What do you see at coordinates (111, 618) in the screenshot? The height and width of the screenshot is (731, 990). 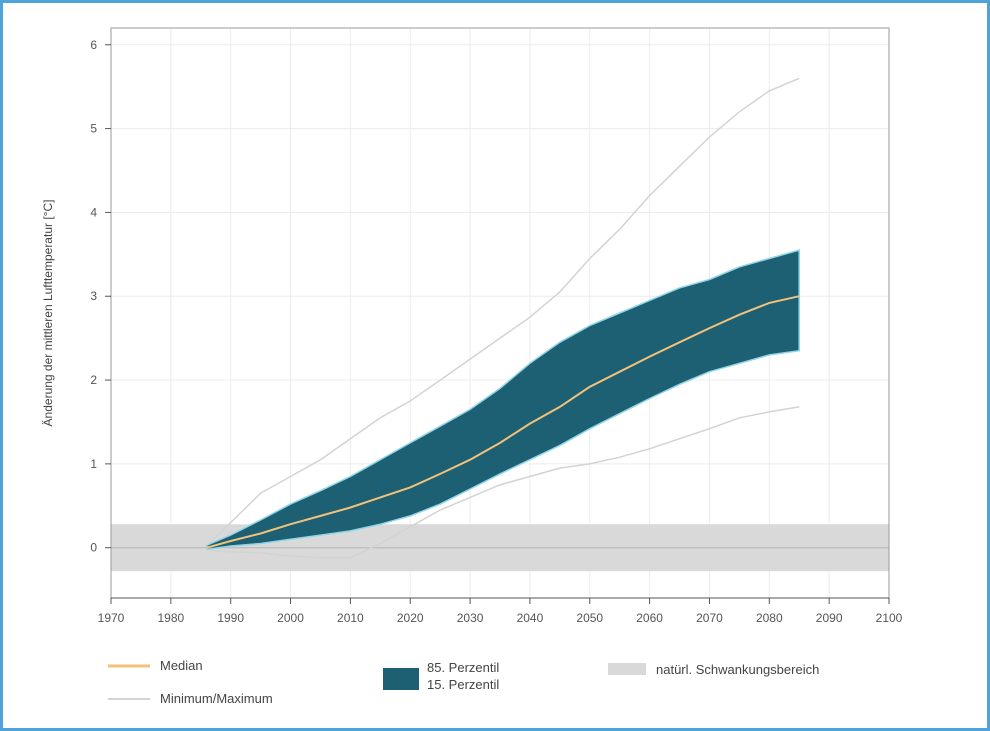 I see `x-tick-label: 1970` at bounding box center [111, 618].